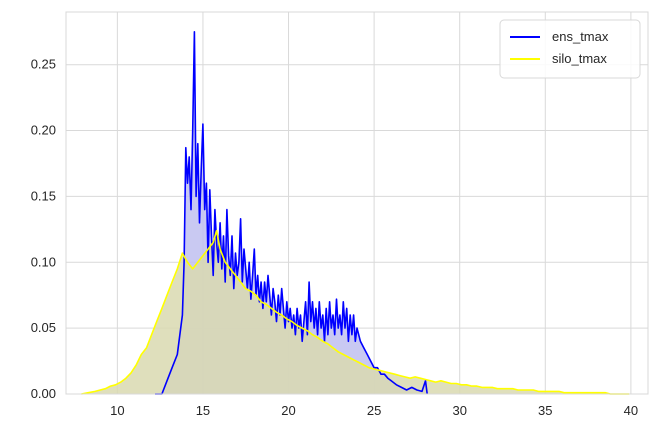  I want to click on legend-label-ens_tmax: ens_tmax, so click(580, 36).